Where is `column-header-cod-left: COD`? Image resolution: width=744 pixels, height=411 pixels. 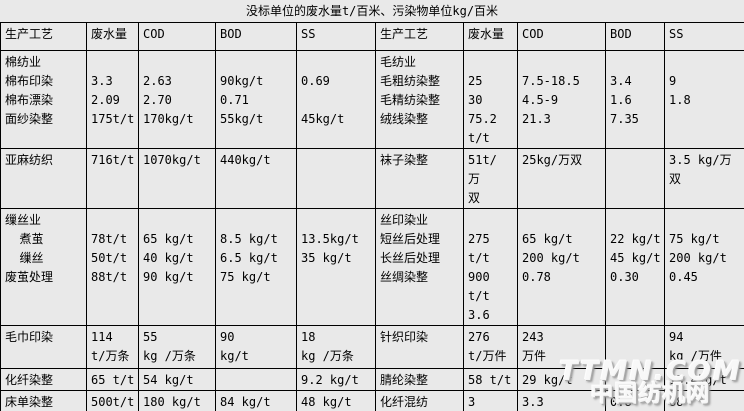
column-header-cod-left: COD is located at coordinates (177, 36).